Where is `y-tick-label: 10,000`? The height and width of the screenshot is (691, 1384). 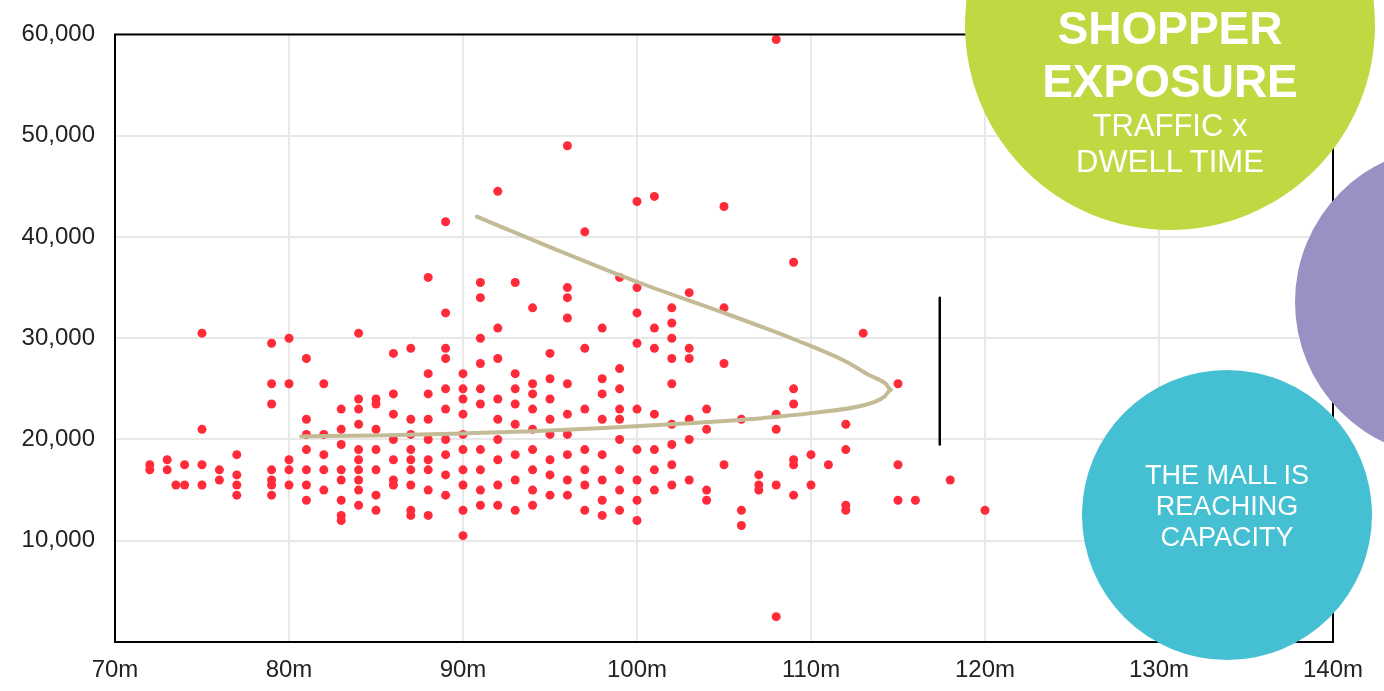 y-tick-label: 10,000 is located at coordinates (58, 539).